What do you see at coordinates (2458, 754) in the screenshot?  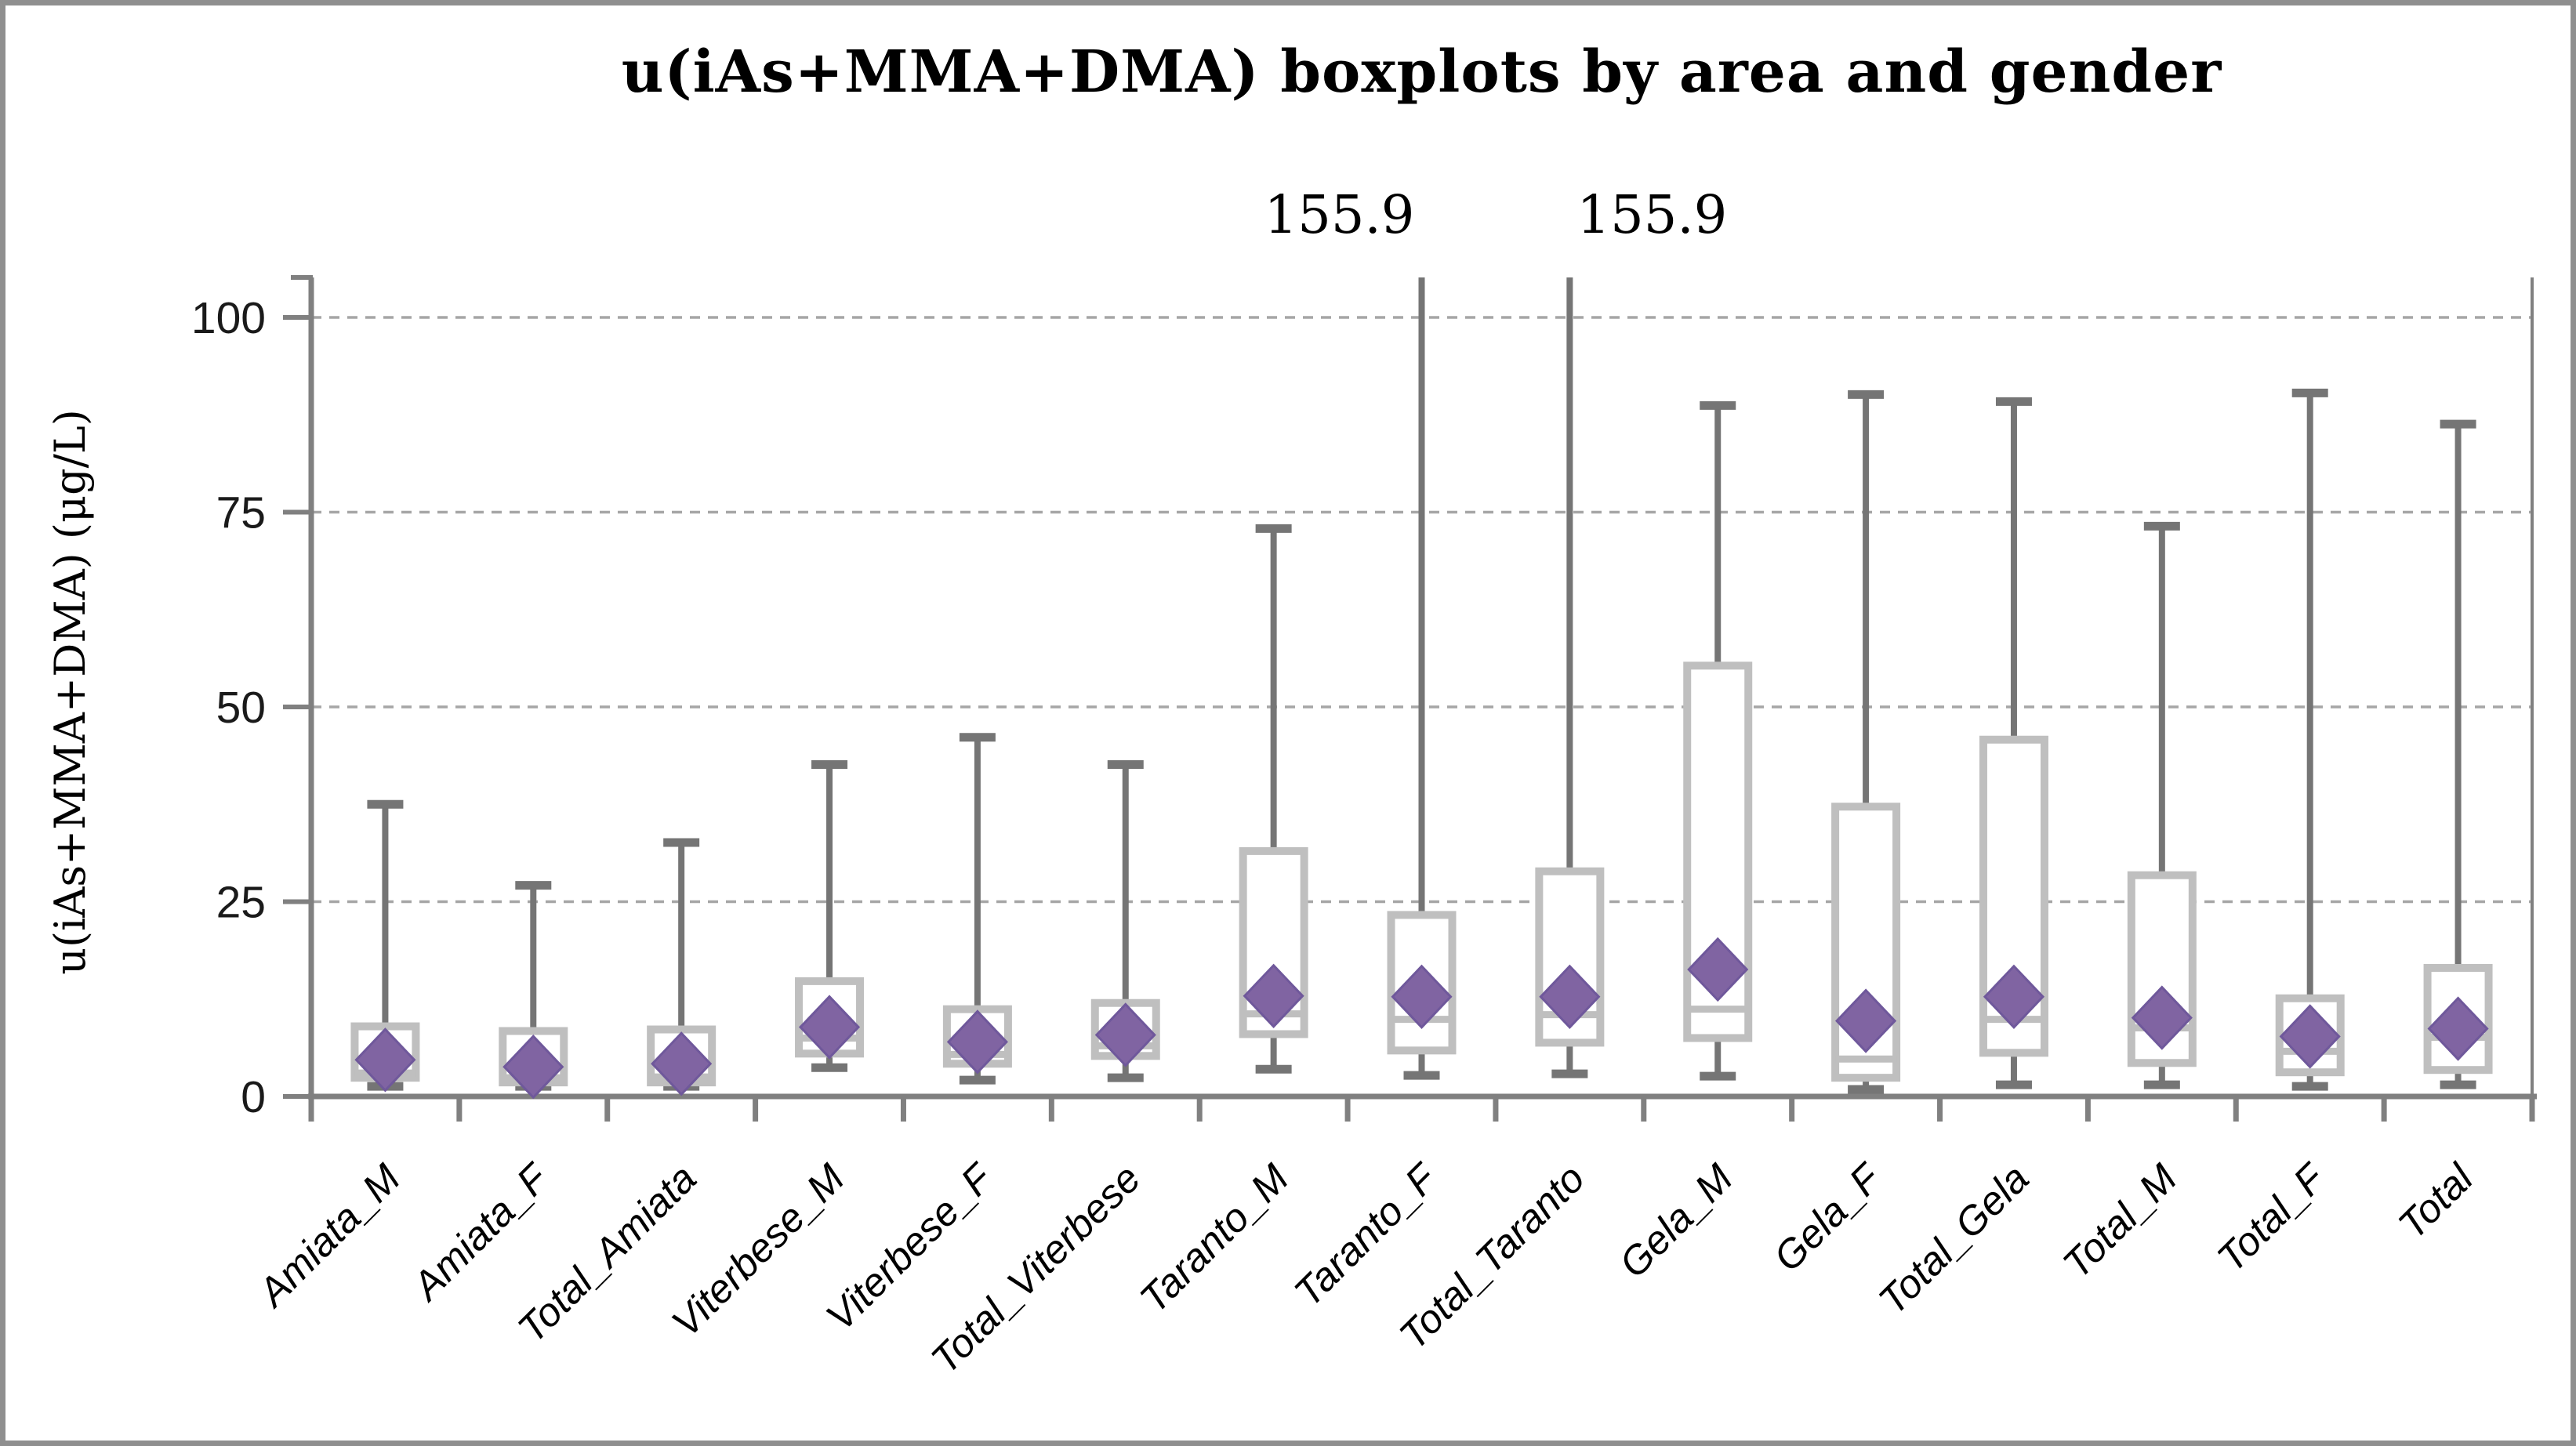 I see `boxplot-total` at bounding box center [2458, 754].